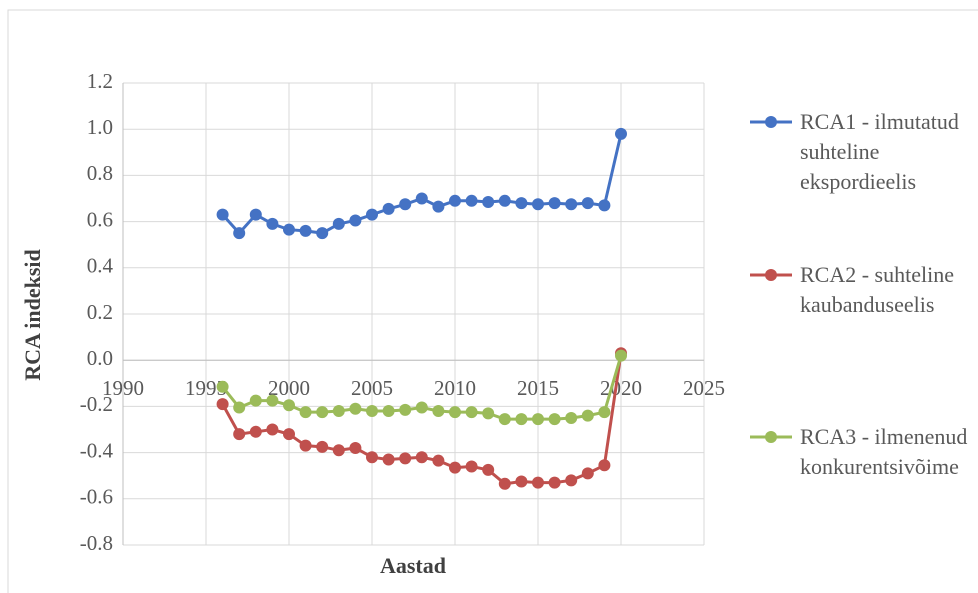 Image resolution: width=978 pixels, height=593 pixels. I want to click on x-tick-label: 2020, so click(621, 388).